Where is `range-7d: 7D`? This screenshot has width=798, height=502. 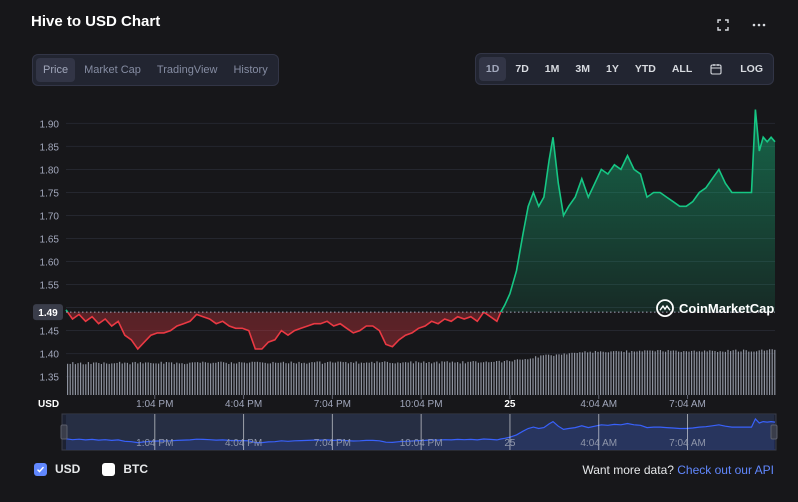
range-7d: 7D is located at coordinates (522, 69).